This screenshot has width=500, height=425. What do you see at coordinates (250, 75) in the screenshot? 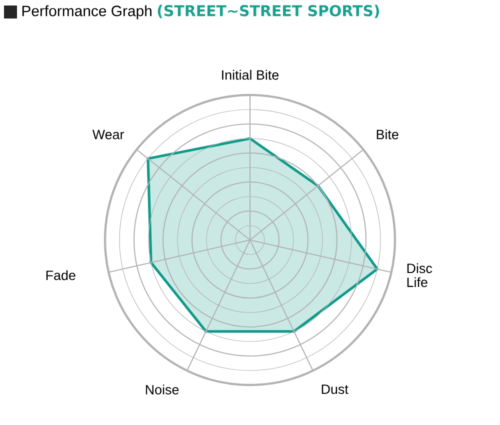
I see `spoke-label: Initial Bite` at bounding box center [250, 75].